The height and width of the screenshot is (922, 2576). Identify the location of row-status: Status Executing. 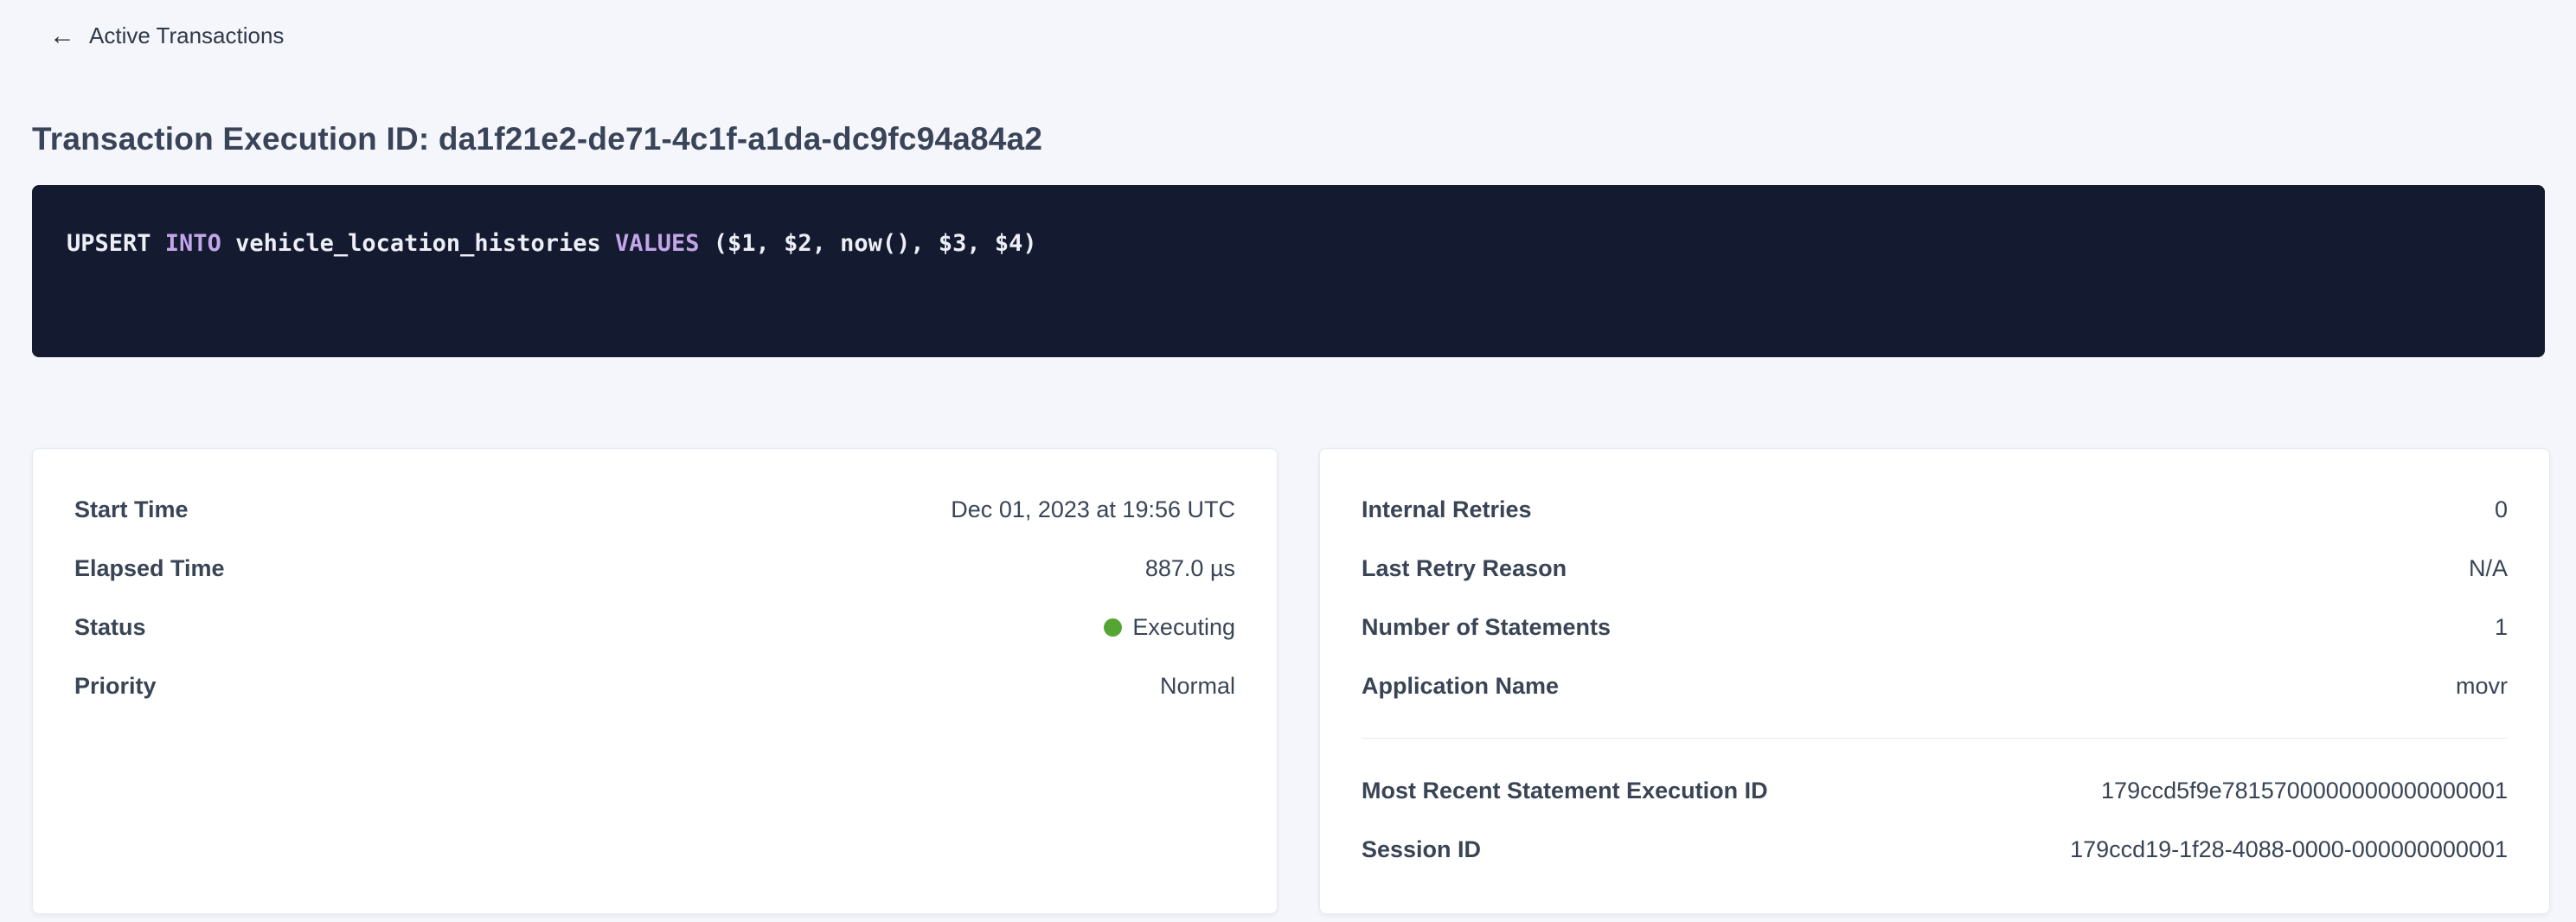
(654, 627).